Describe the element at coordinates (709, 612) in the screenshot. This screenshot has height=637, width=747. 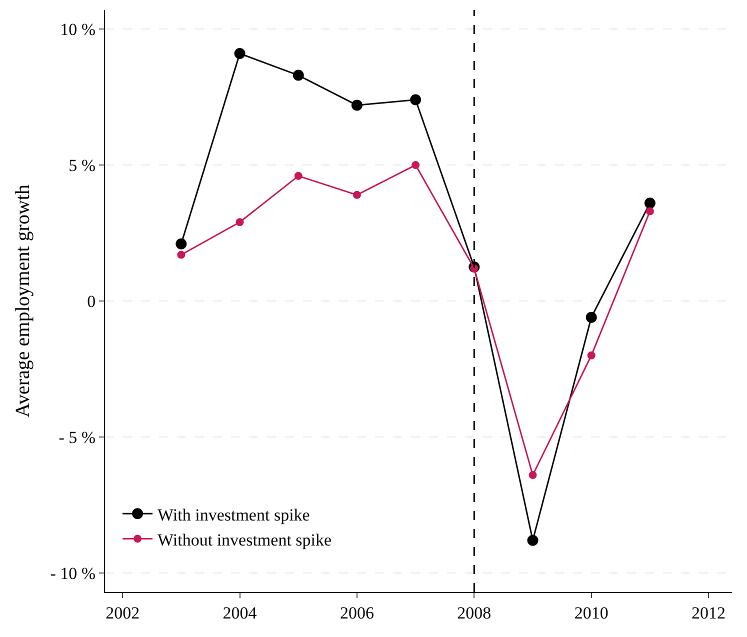
I see `x-tick-label: 2012` at that location.